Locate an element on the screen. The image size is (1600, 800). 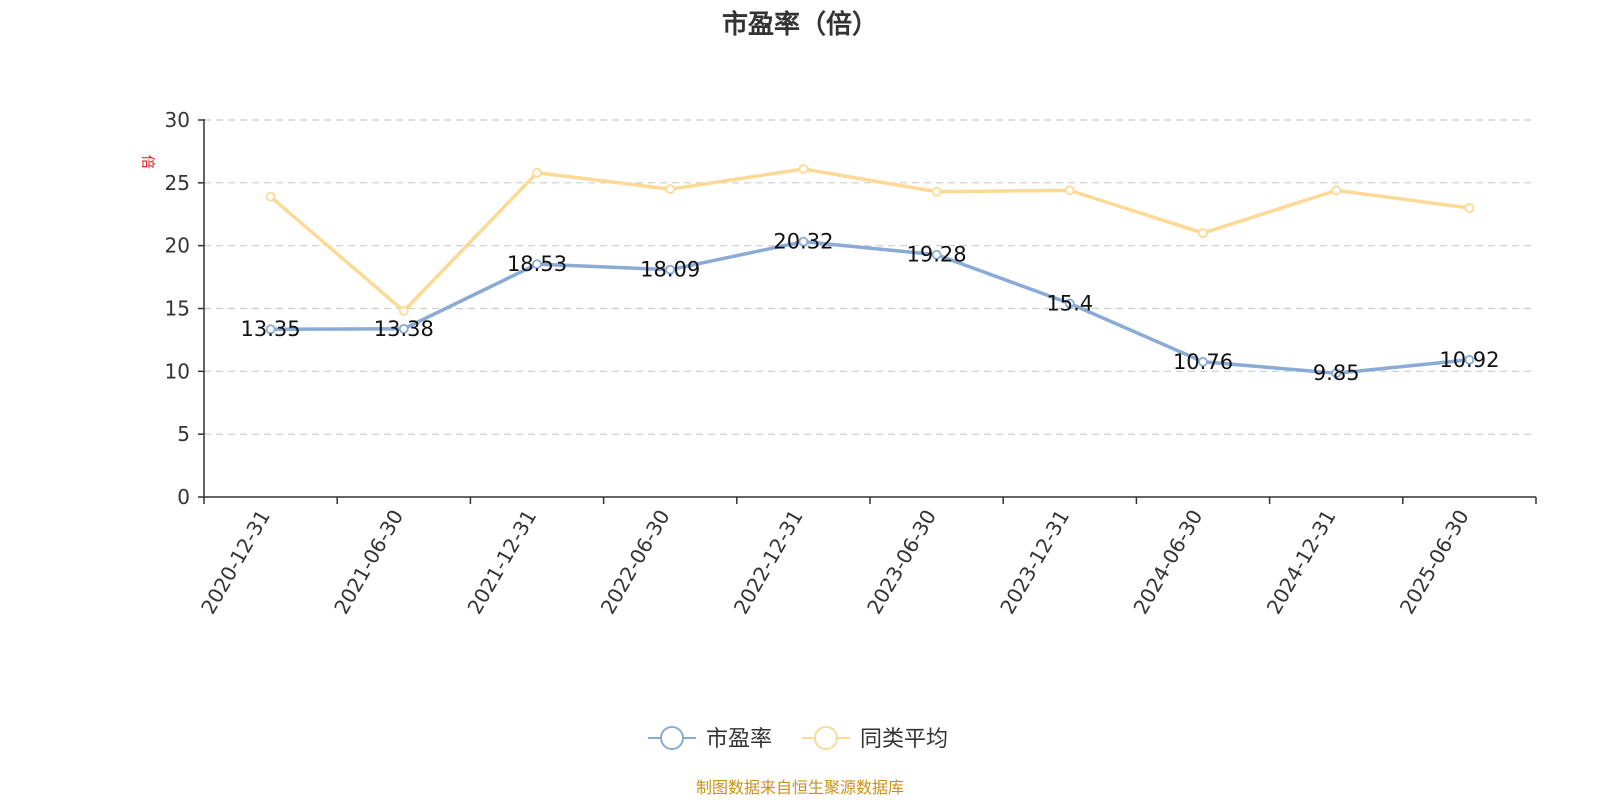
x-tick-label: 2021-12-31 is located at coordinates (501, 562).